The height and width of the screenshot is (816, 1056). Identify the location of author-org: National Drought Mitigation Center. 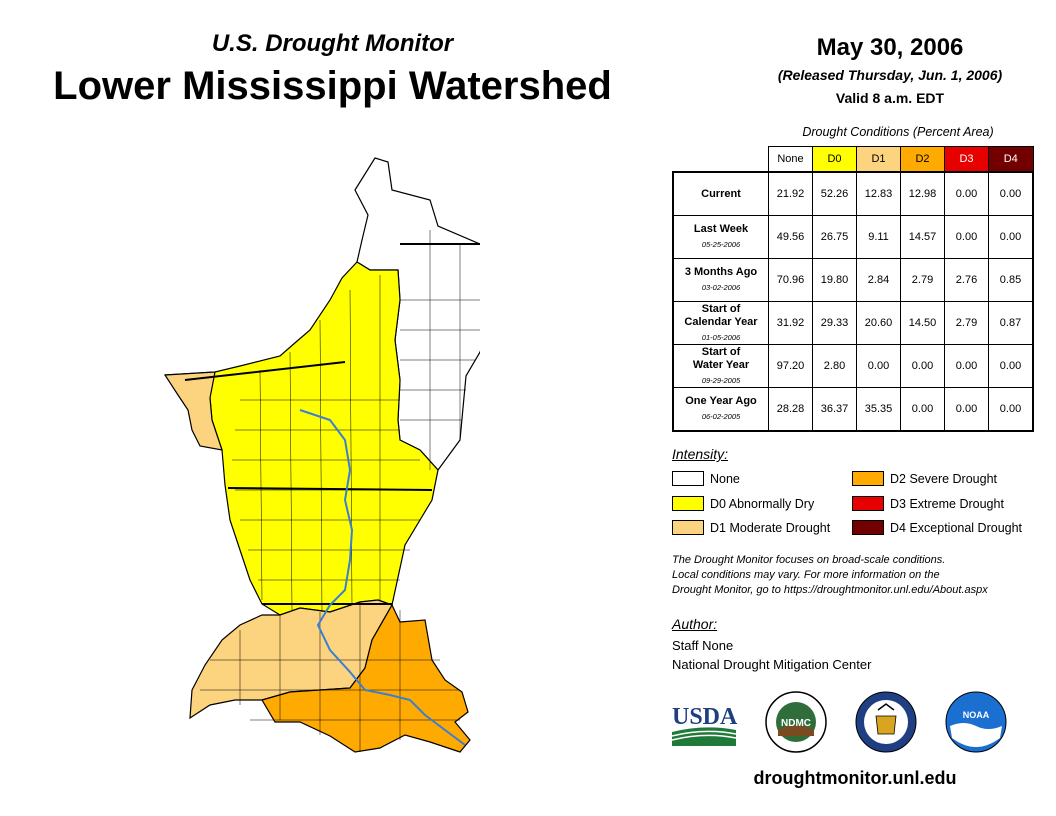
(772, 664).